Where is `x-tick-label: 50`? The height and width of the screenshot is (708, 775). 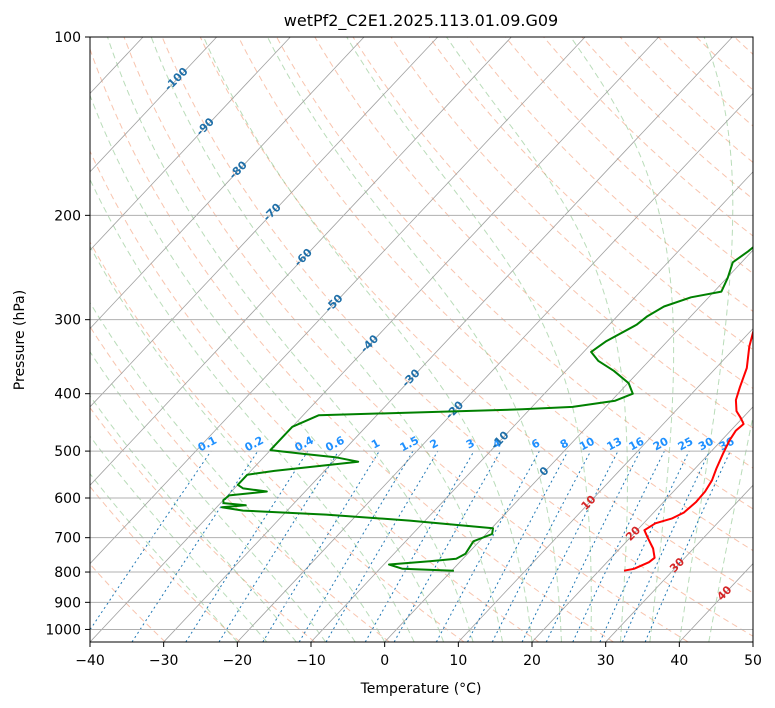 x-tick-label: 50 is located at coordinates (753, 661).